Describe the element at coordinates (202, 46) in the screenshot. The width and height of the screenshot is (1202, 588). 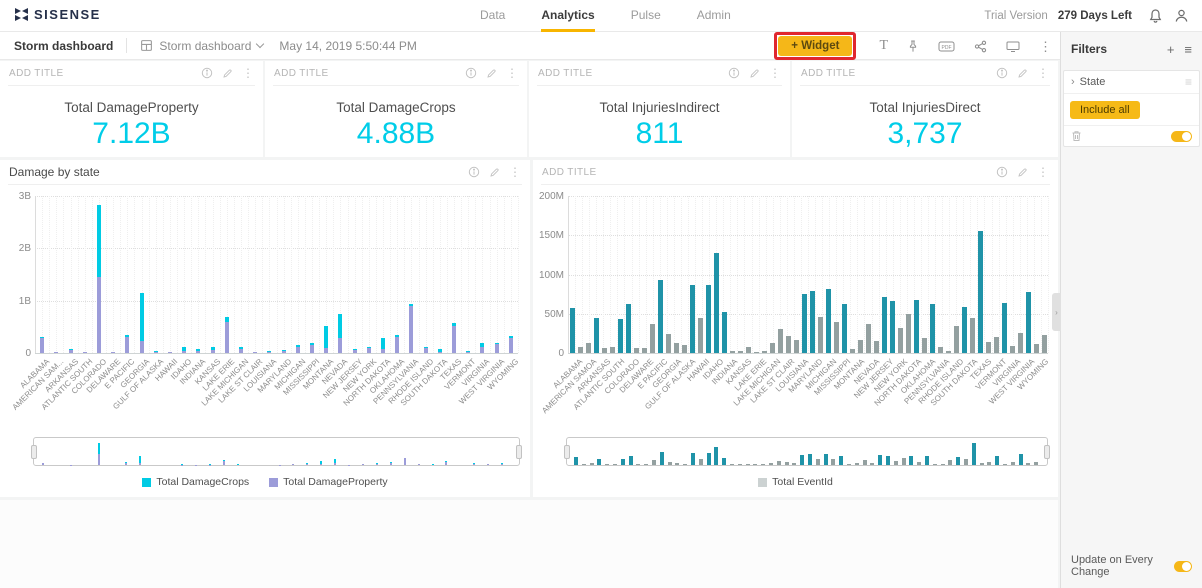
I see `dashboard-selector: Storm dashboard` at that location.